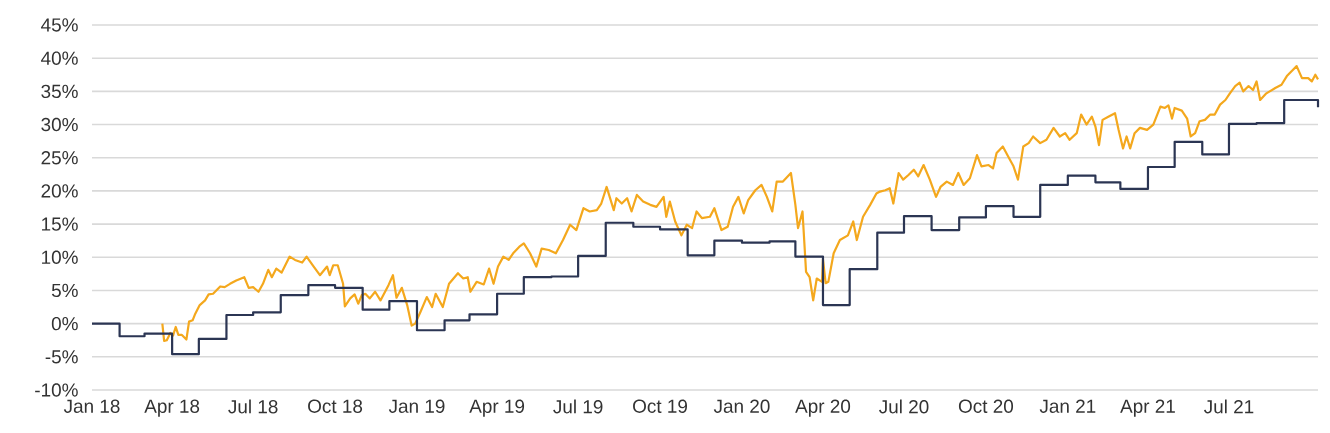 The image size is (1330, 433). Describe the element at coordinates (59, 158) in the screenshot. I see `y-tick-label: 25%` at that location.